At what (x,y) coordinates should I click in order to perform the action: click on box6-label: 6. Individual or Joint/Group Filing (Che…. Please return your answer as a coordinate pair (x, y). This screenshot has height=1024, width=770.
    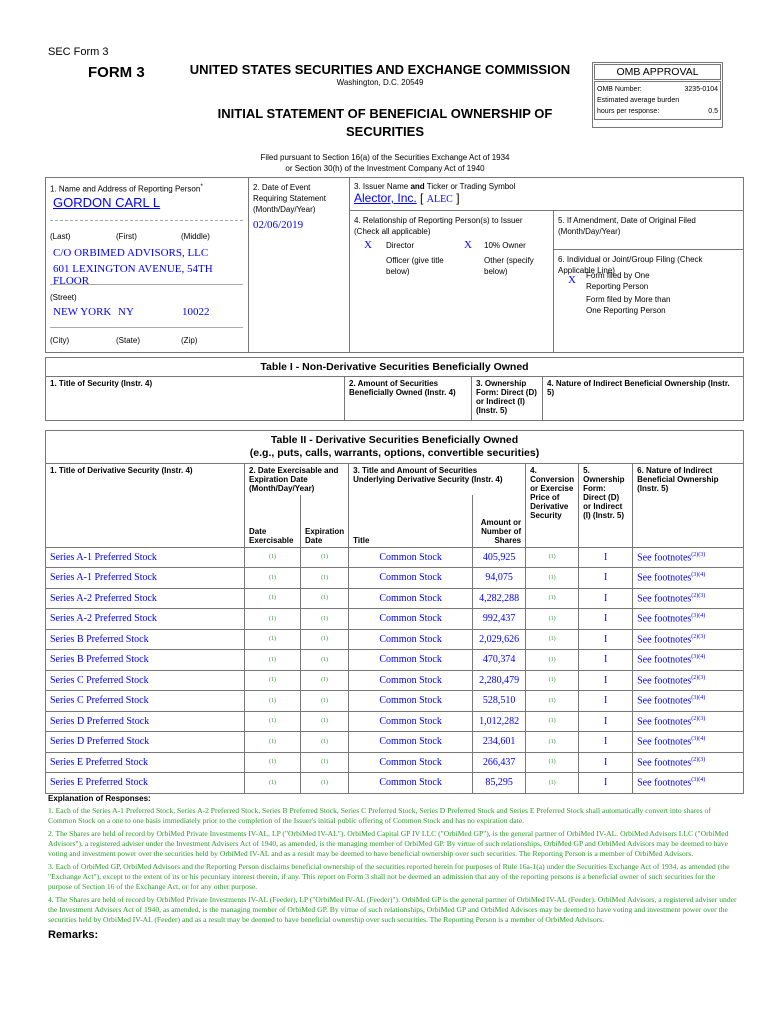
    Looking at the image, I should click on (630, 265).